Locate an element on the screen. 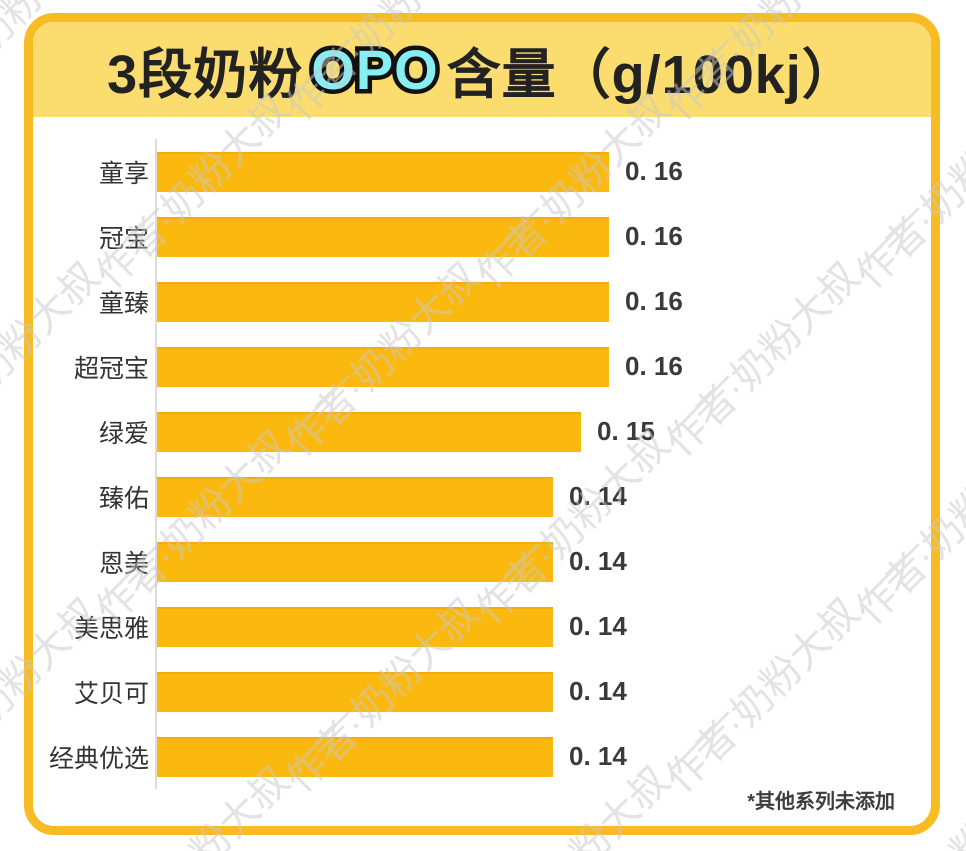 This screenshot has height=851, width=966. bar-row: 经典优选 0. 14 is located at coordinates (482, 756).